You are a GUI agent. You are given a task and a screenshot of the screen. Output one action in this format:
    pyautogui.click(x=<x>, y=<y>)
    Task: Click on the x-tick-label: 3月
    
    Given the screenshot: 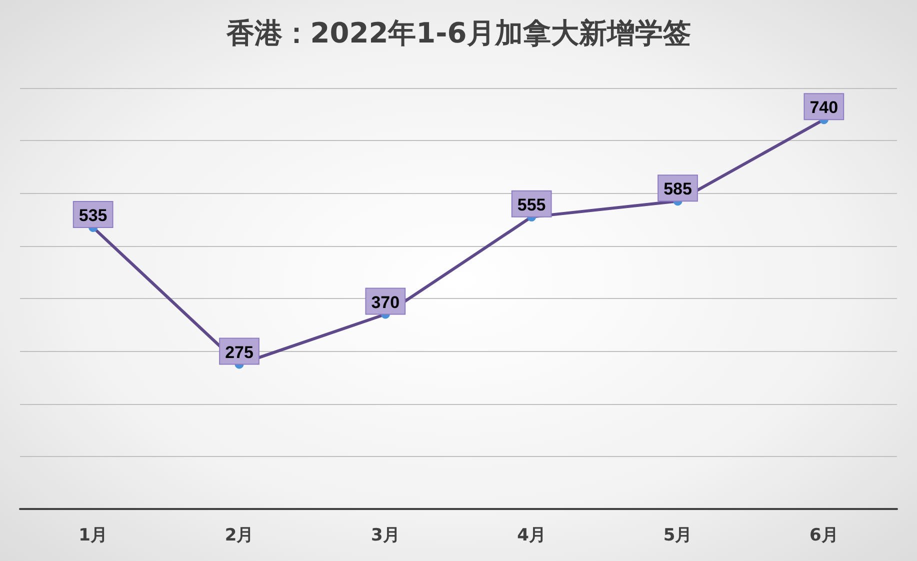 What is the action you would take?
    pyautogui.click(x=385, y=536)
    